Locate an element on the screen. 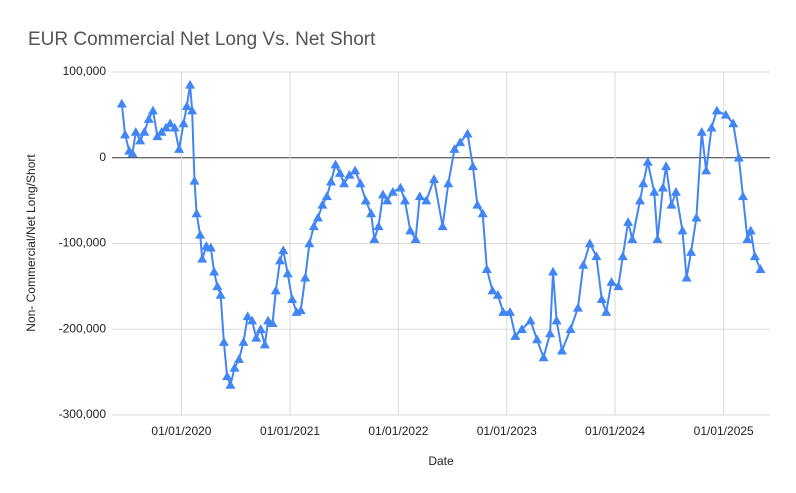  y-tick-label: -300,000 is located at coordinates (83, 414).